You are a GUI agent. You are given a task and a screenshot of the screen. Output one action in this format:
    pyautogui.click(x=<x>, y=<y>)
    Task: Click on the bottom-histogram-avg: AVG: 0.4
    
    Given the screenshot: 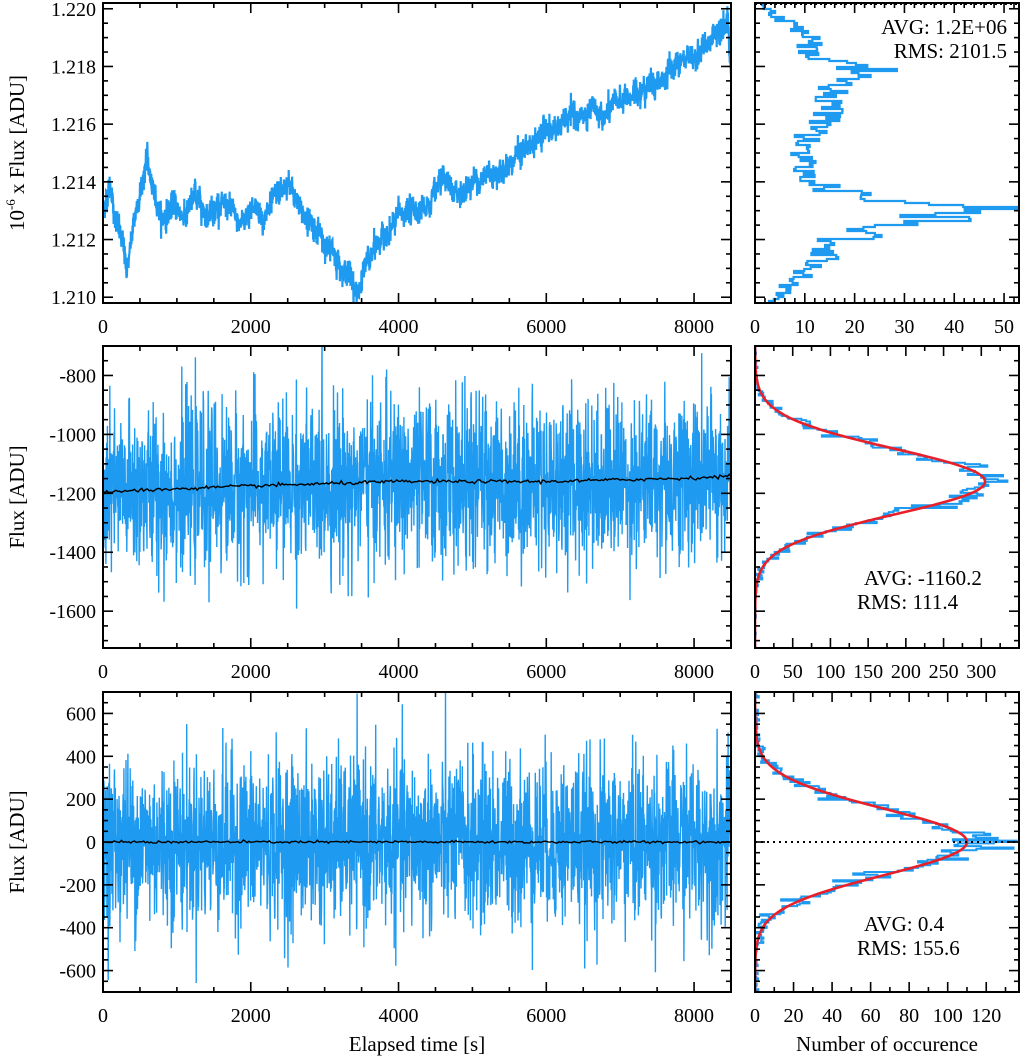 What is the action you would take?
    pyautogui.click(x=904, y=924)
    